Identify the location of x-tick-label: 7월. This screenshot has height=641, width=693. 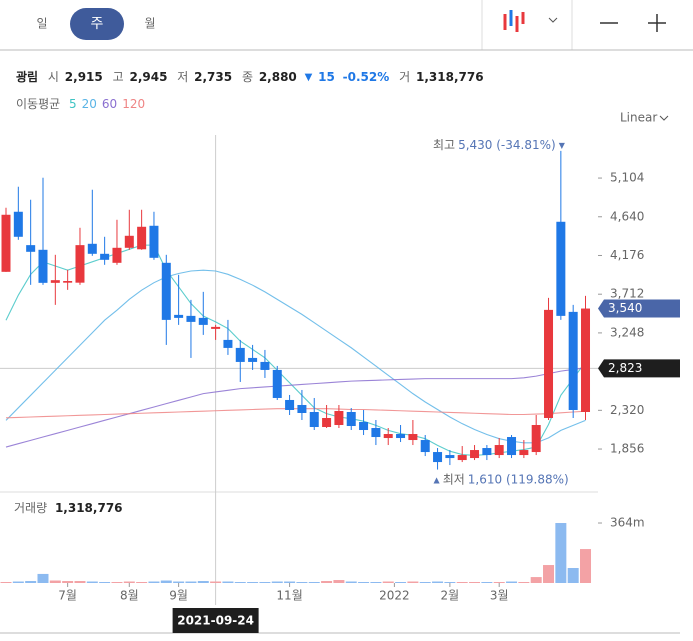
(67, 596).